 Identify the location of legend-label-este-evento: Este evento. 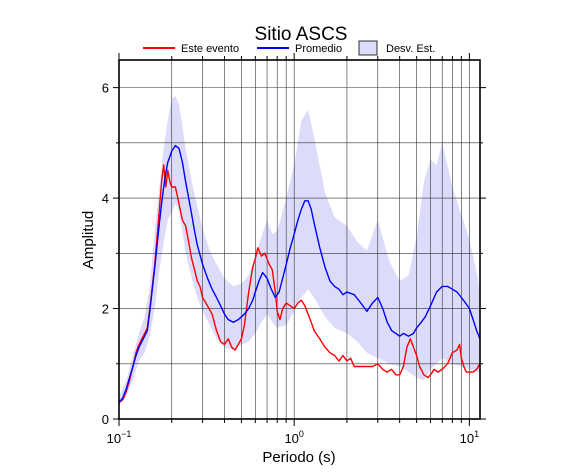
(210, 49).